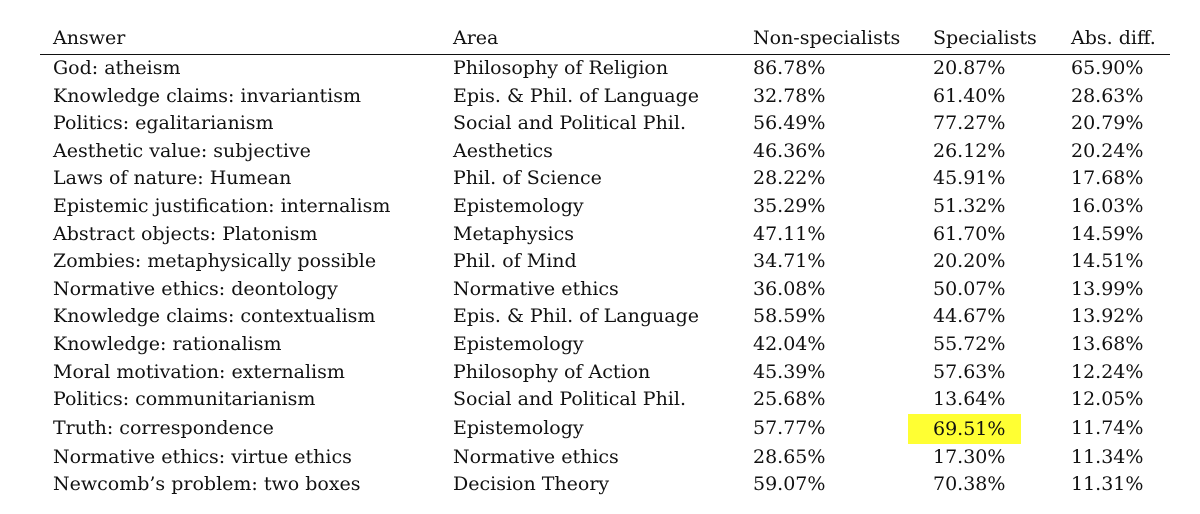  Describe the element at coordinates (969, 288) in the screenshot. I see `cell-specialists: 50.07%` at that location.